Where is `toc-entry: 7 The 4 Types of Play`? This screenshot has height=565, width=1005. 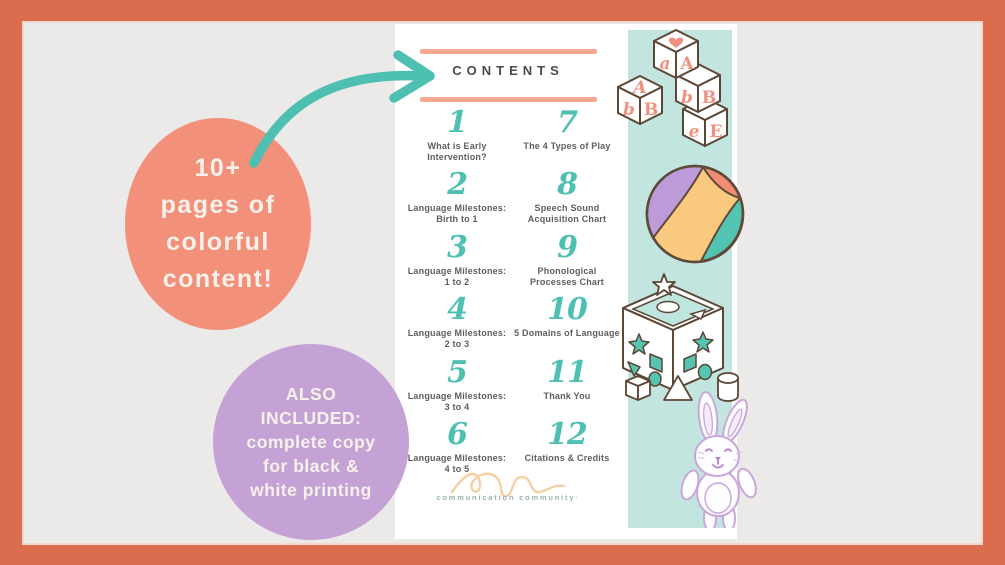 toc-entry: 7 The 4 Types of Play is located at coordinates (567, 139).